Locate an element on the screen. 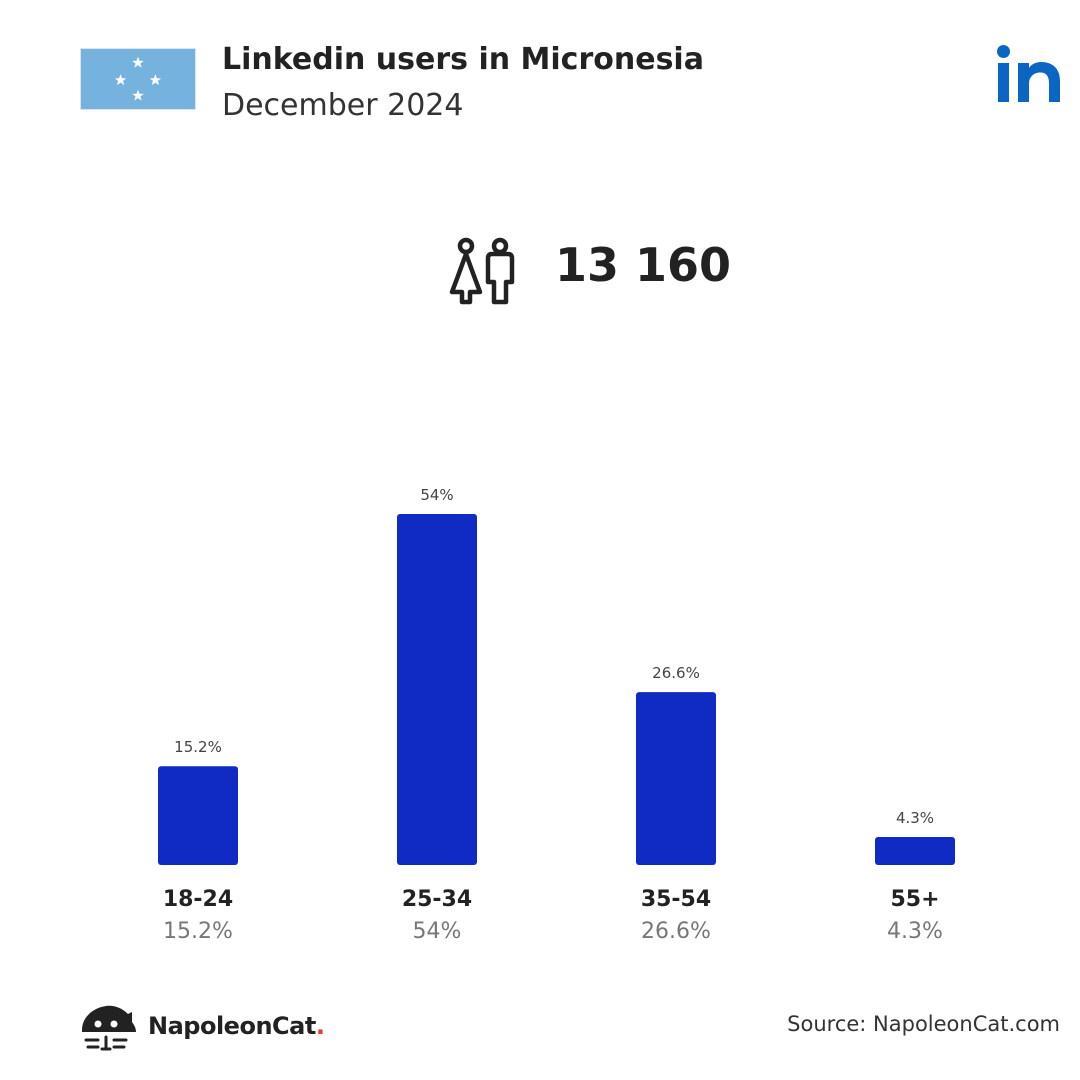  chart-title: Linkedin users in Micronesia is located at coordinates (463, 59).